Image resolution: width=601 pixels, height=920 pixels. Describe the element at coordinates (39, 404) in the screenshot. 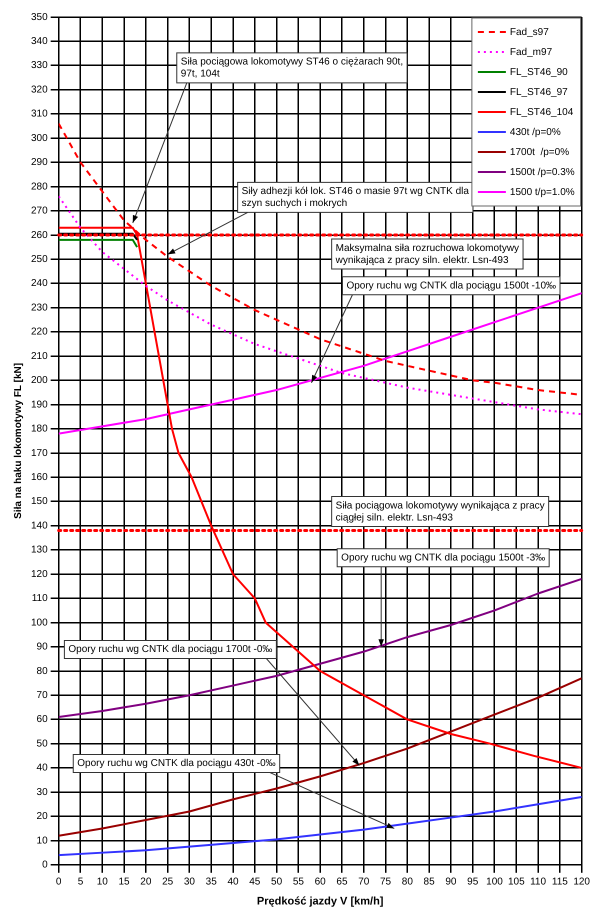

I see `y-tick-label: 190` at that location.